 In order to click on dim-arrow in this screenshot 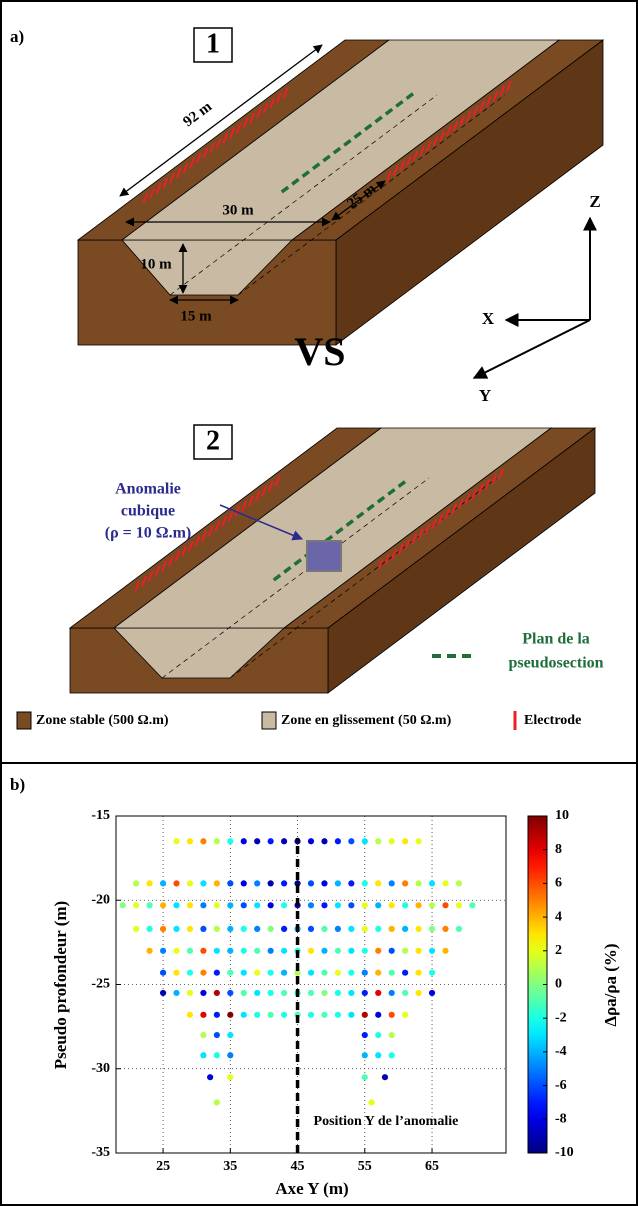, I will do `click(358, 200)`.